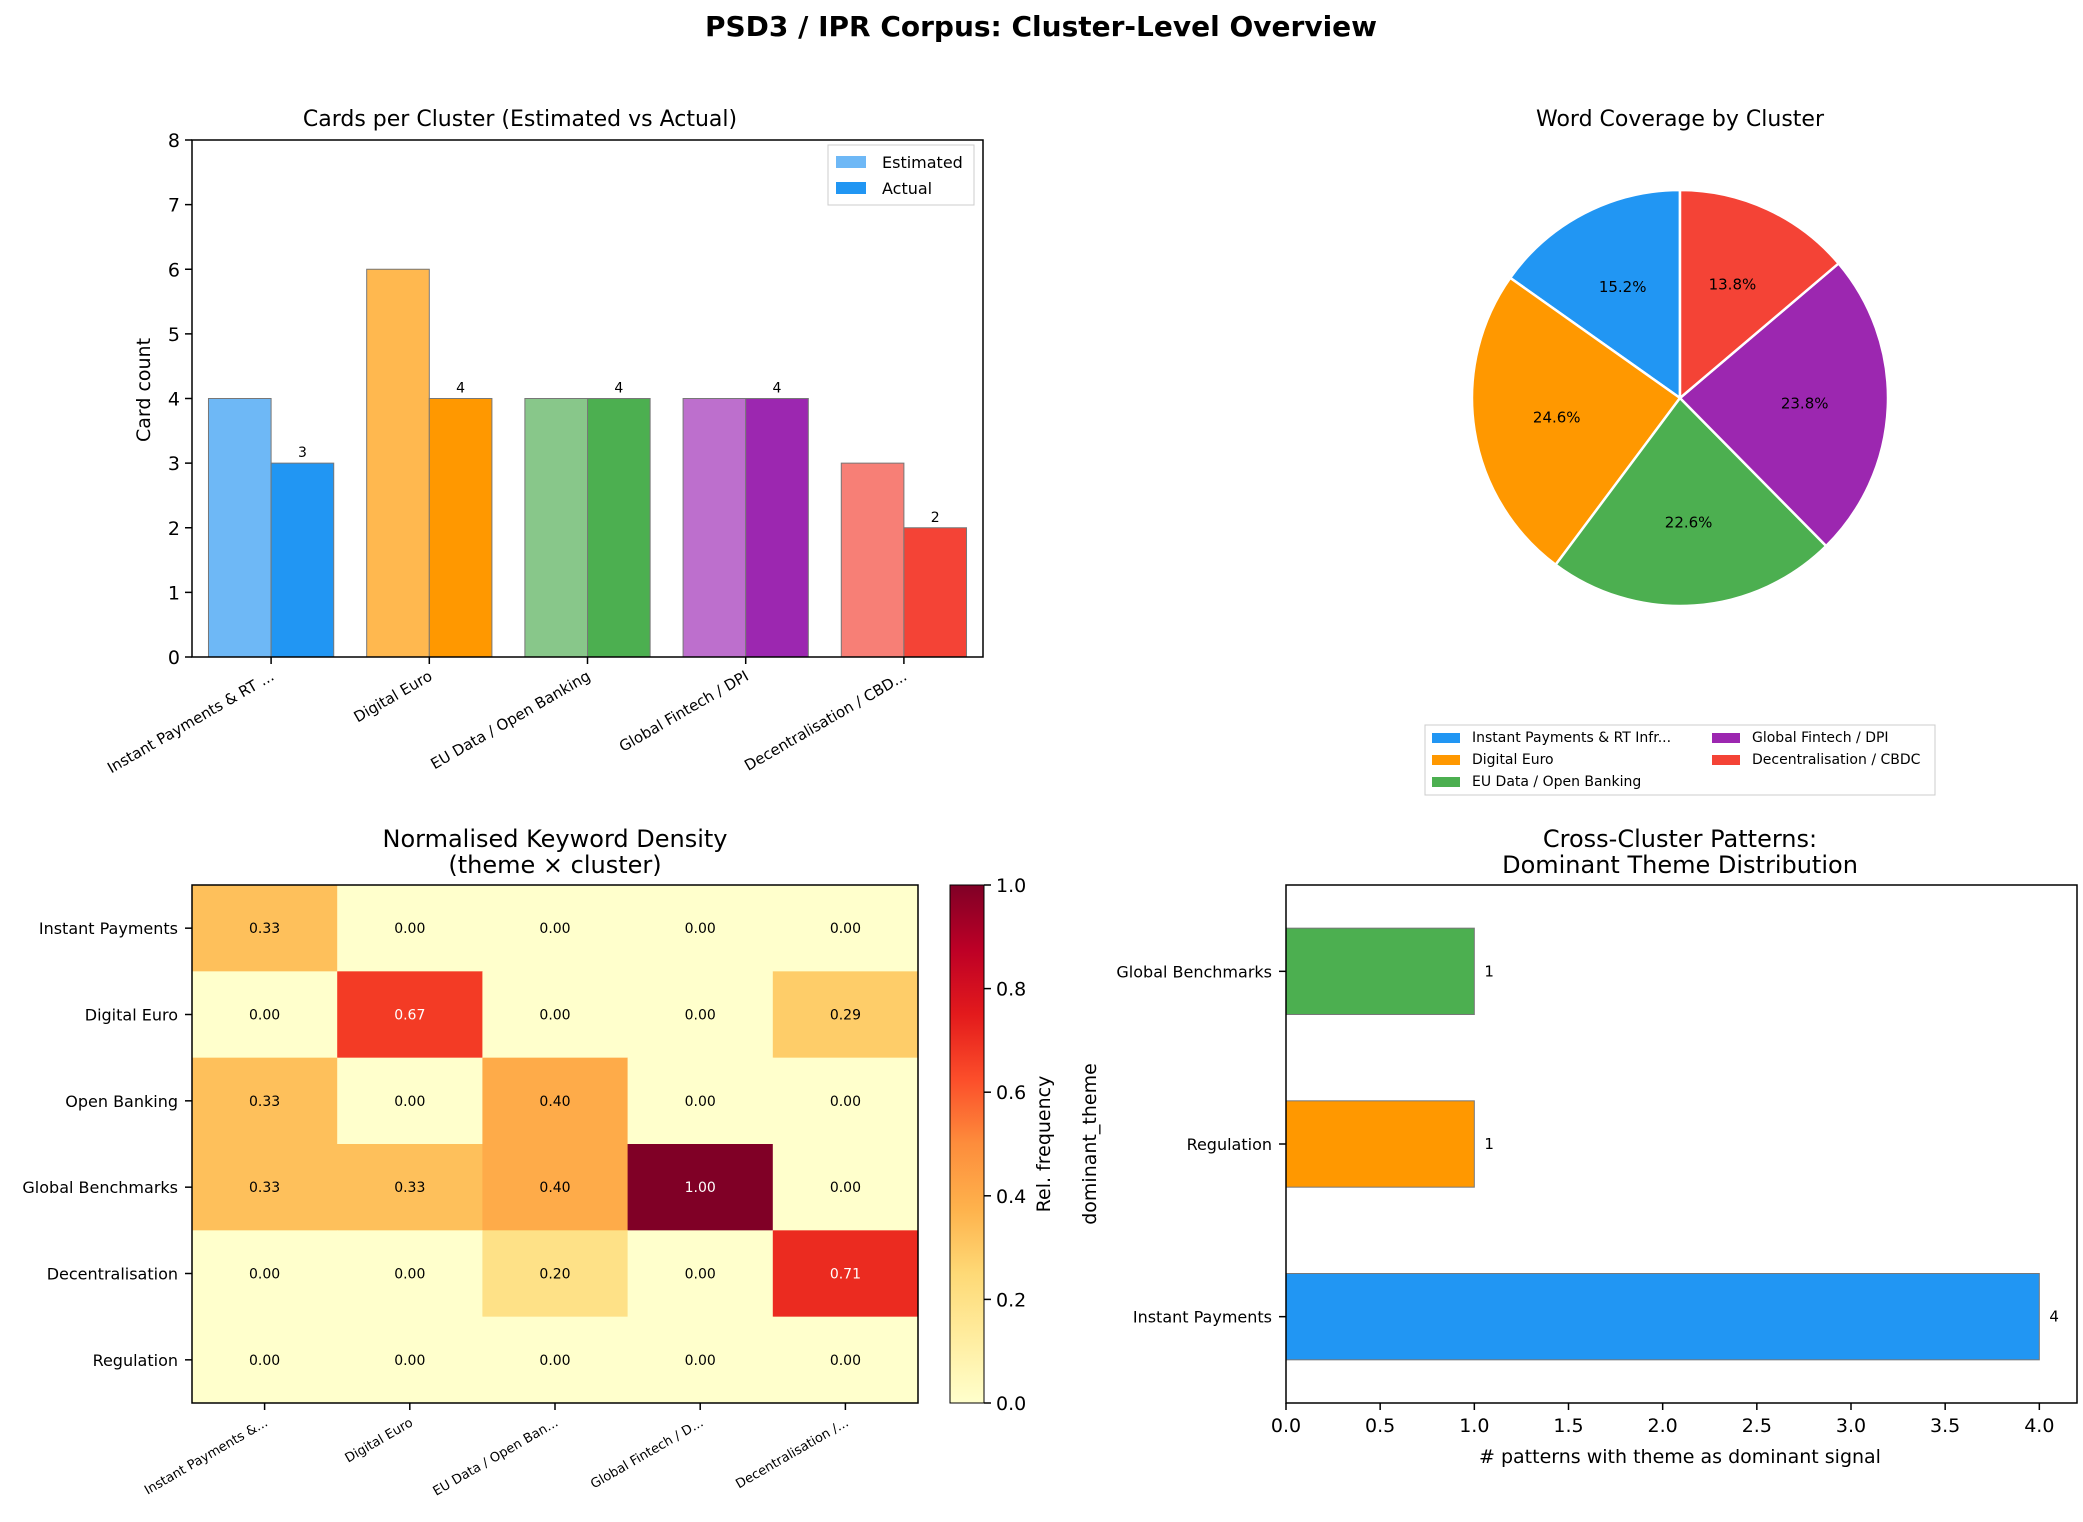 Image resolution: width=2083 pixels, height=1522 pixels. I want to click on legend-actual-label: Actual, so click(907, 188).